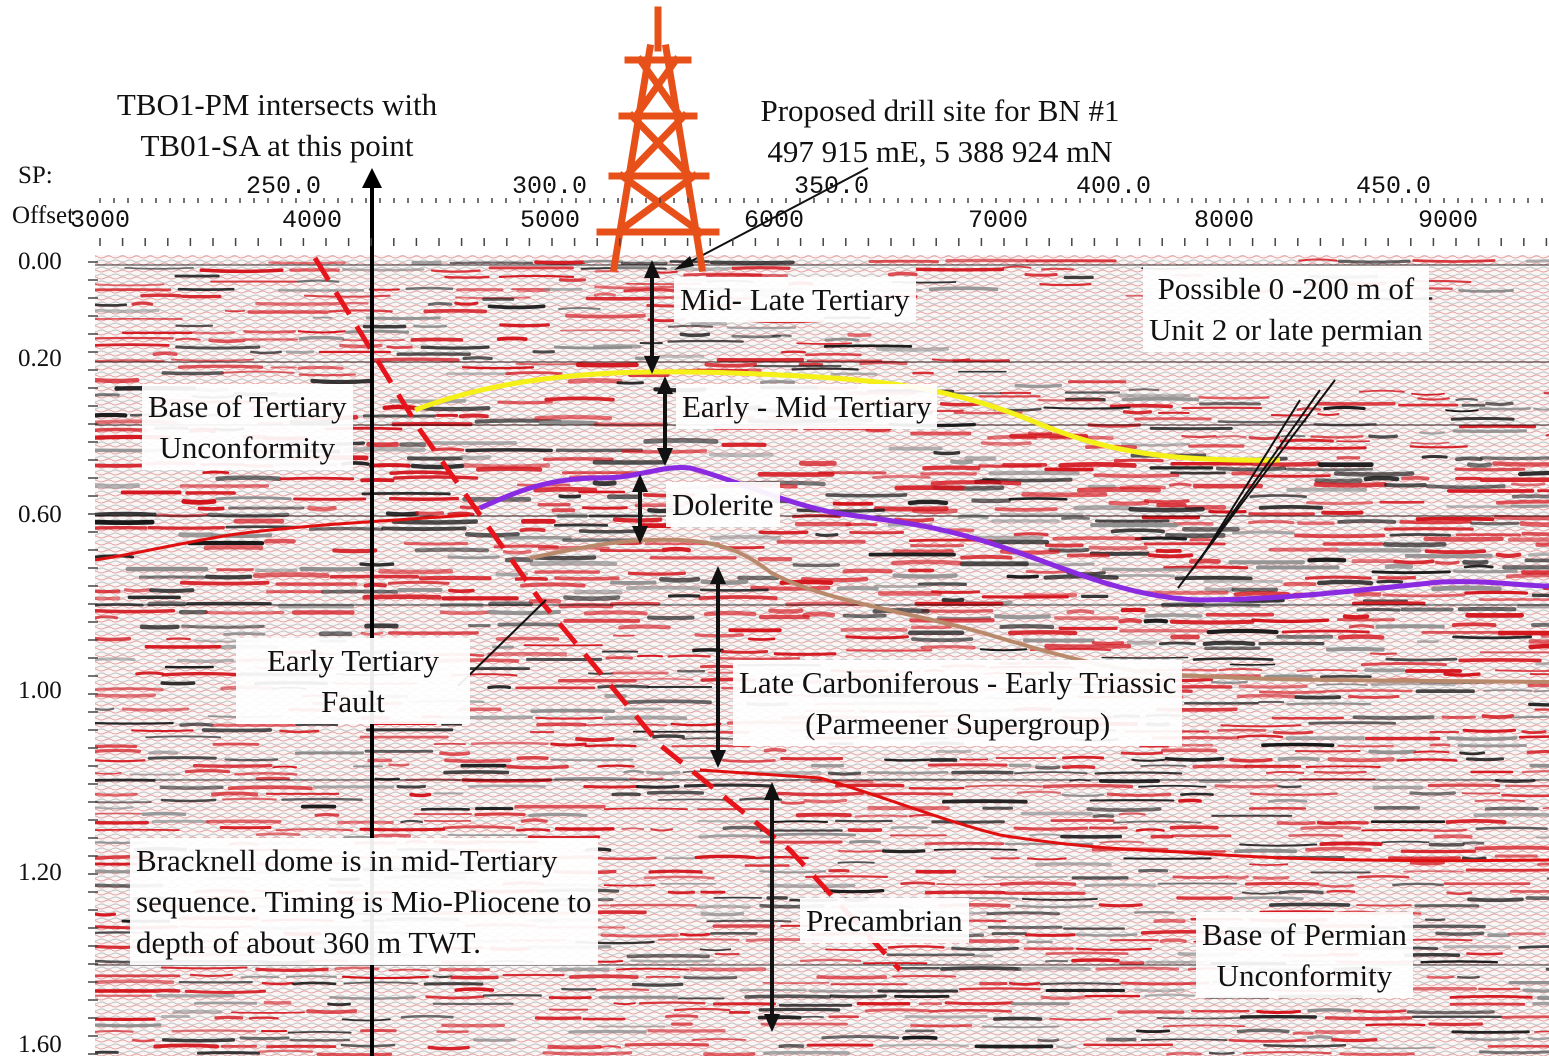 This screenshot has height=1059, width=1549. Describe the element at coordinates (1448, 220) in the screenshot. I see `offset-tick-label: 9000` at that location.